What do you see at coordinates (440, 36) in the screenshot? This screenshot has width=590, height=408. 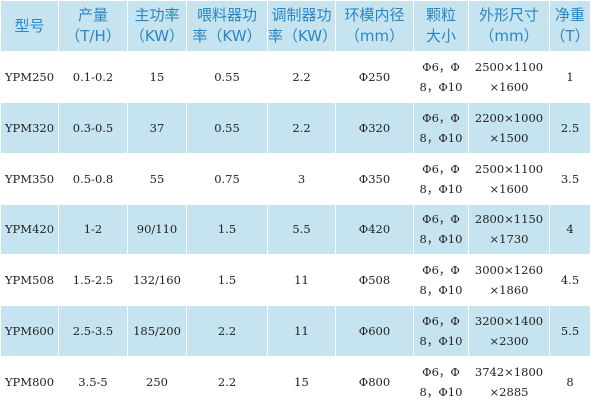 I see `cell-text: 大小` at bounding box center [440, 36].